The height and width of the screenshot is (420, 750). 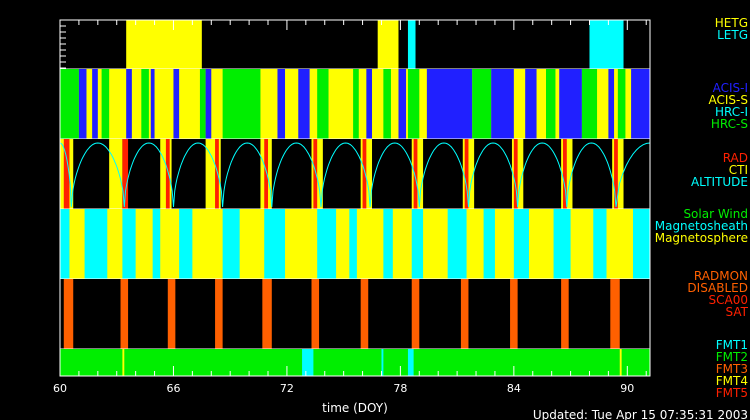 I want to click on legend-solar-wind: Solar Wind, so click(x=715, y=214).